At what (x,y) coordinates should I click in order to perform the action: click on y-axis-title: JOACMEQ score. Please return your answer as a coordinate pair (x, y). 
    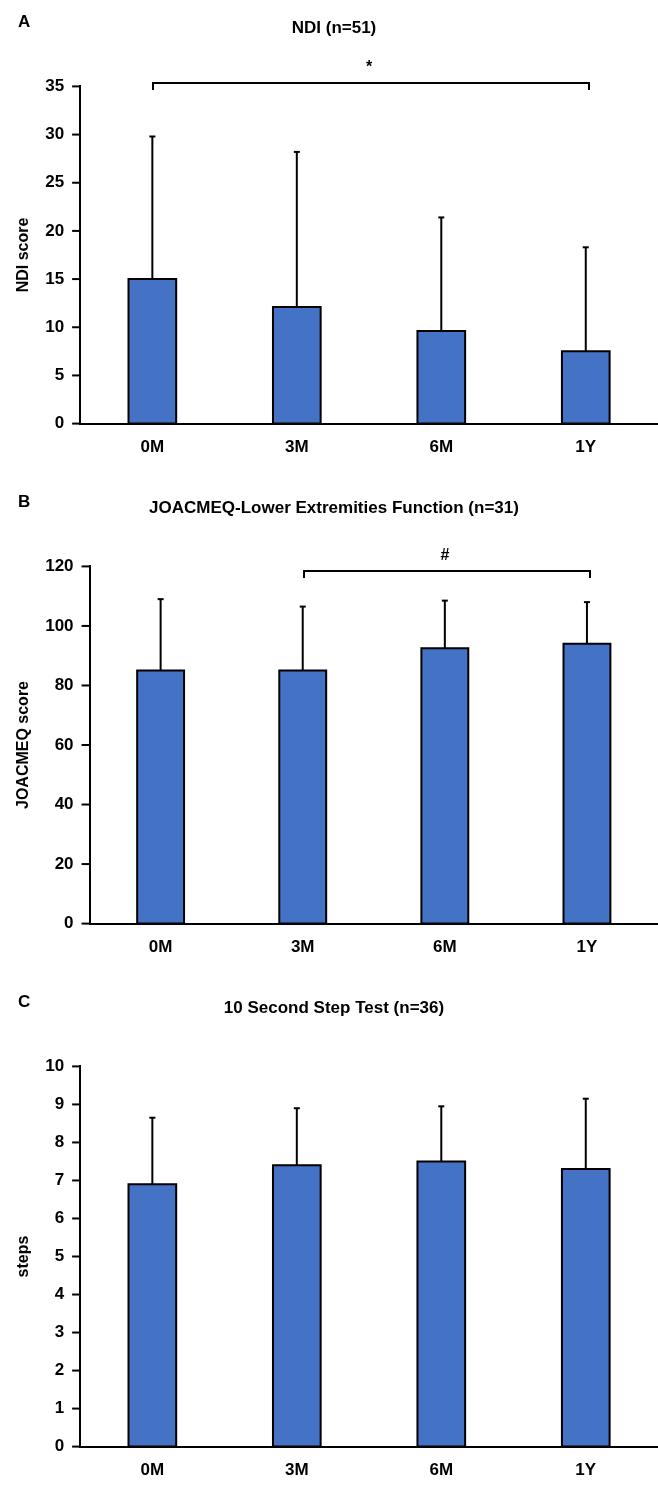
    Looking at the image, I should click on (23, 745).